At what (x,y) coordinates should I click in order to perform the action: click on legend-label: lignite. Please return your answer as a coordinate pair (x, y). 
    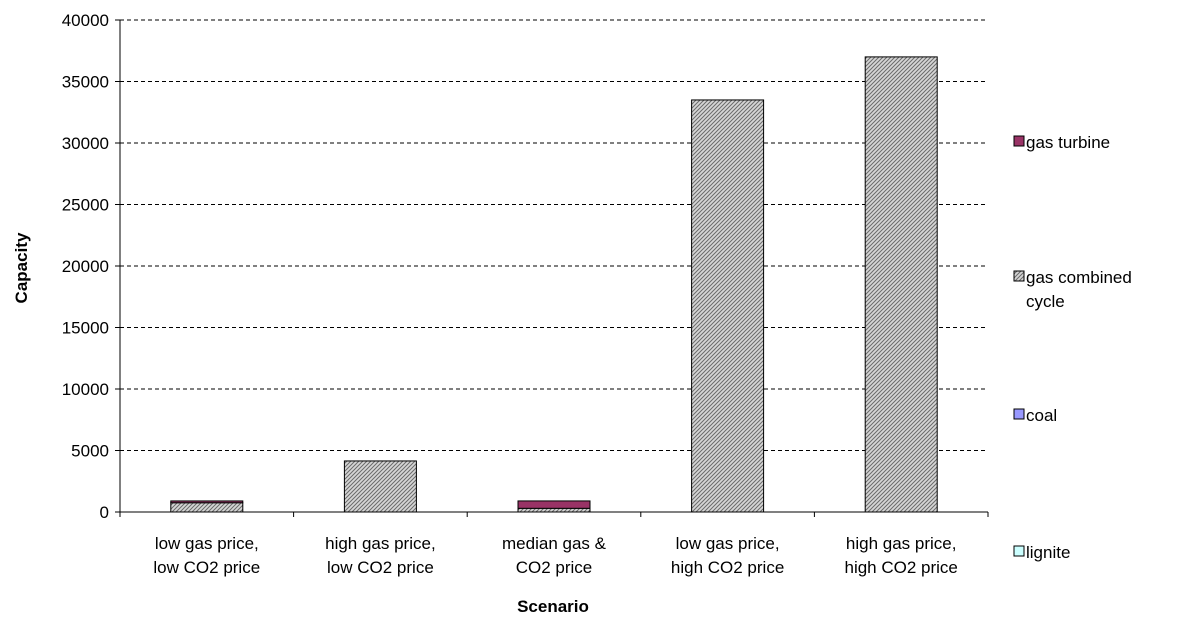
    Looking at the image, I should click on (1048, 552).